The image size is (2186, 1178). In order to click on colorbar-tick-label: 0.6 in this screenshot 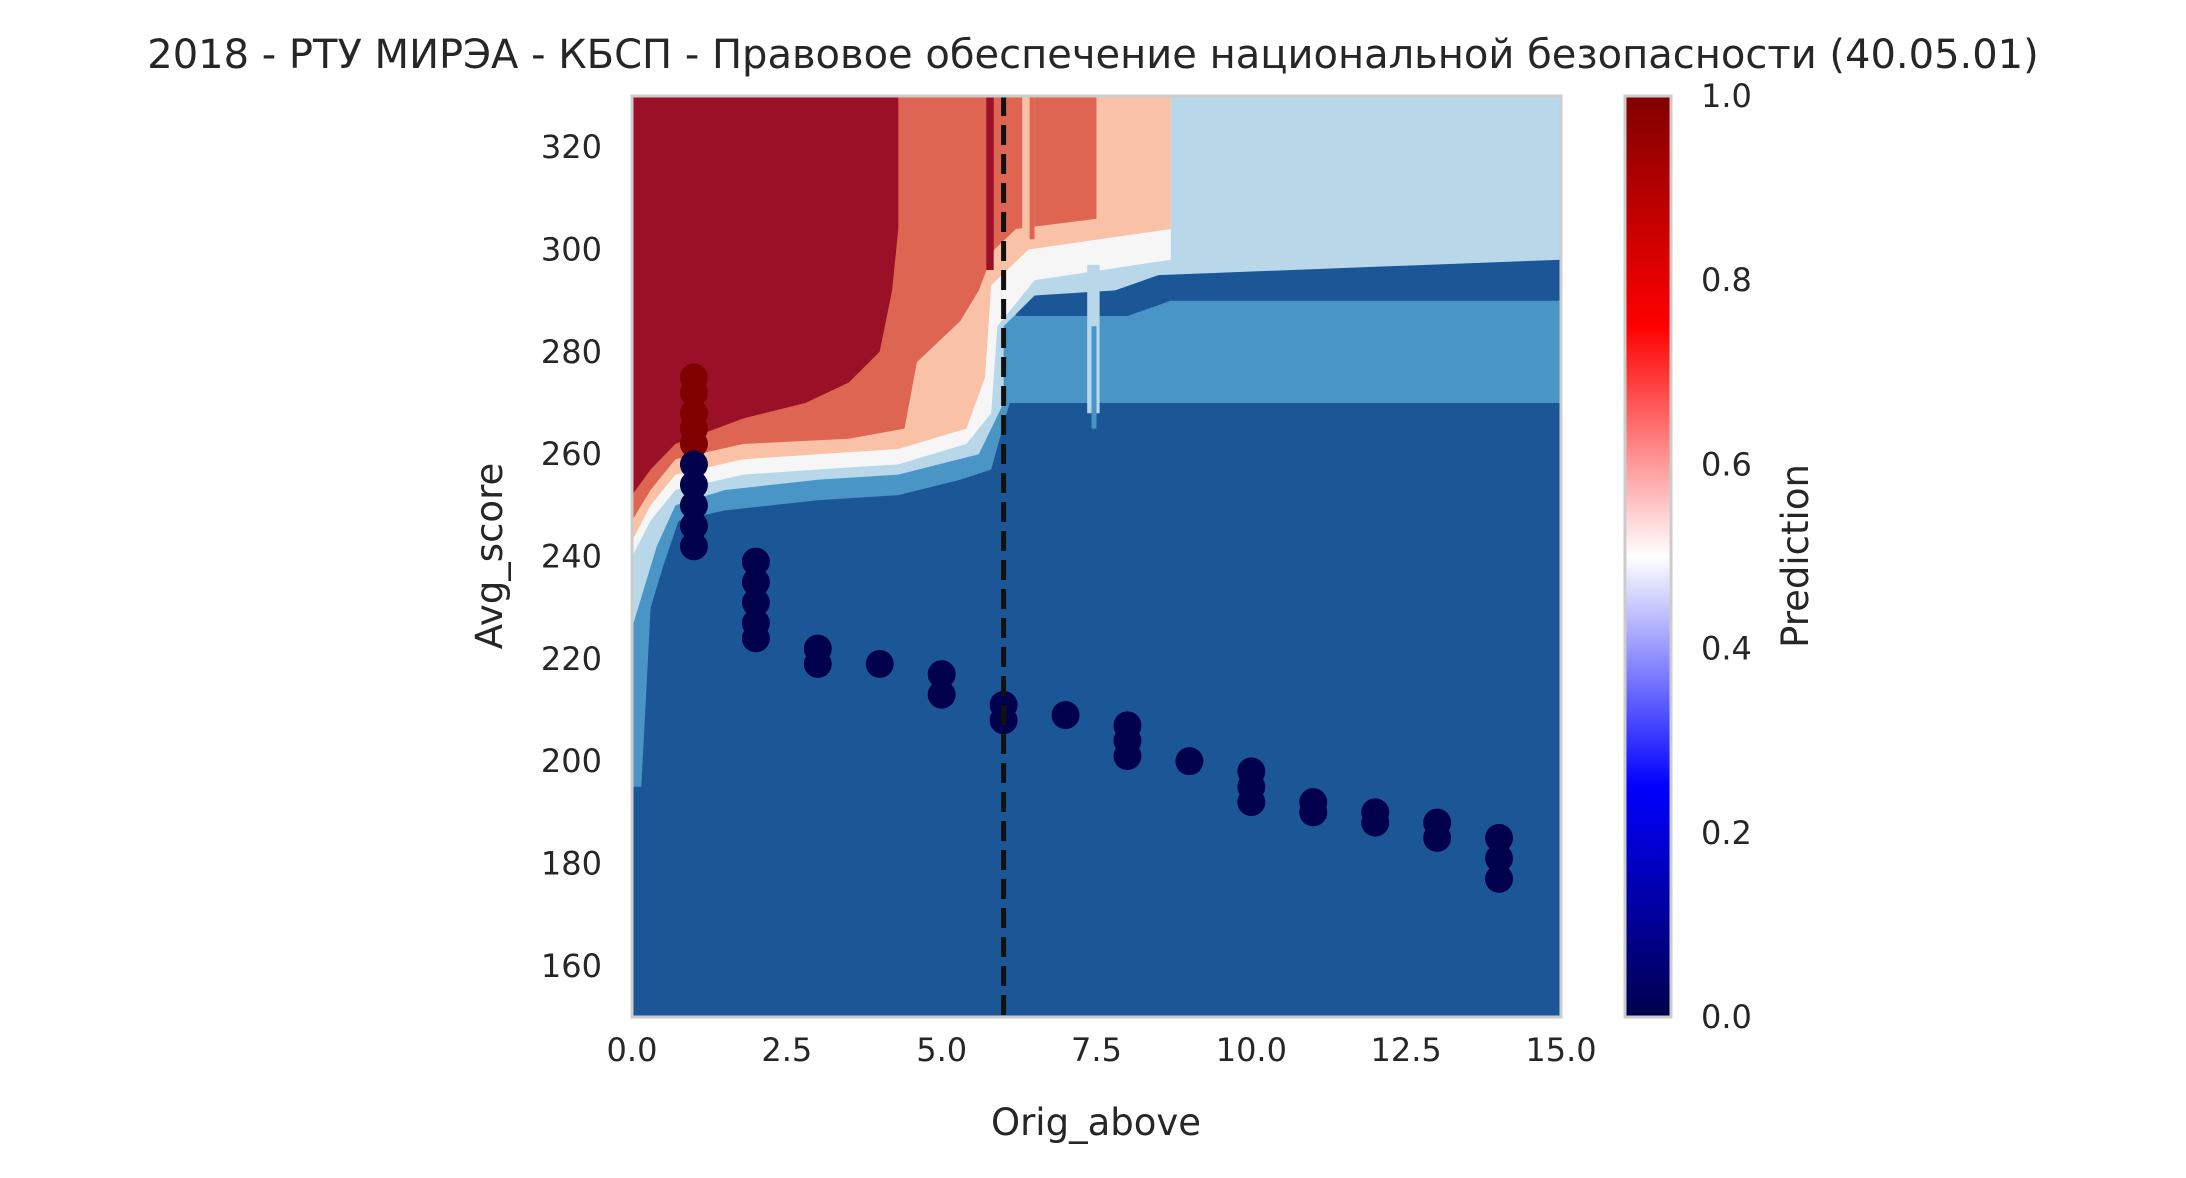, I will do `click(1726, 464)`.